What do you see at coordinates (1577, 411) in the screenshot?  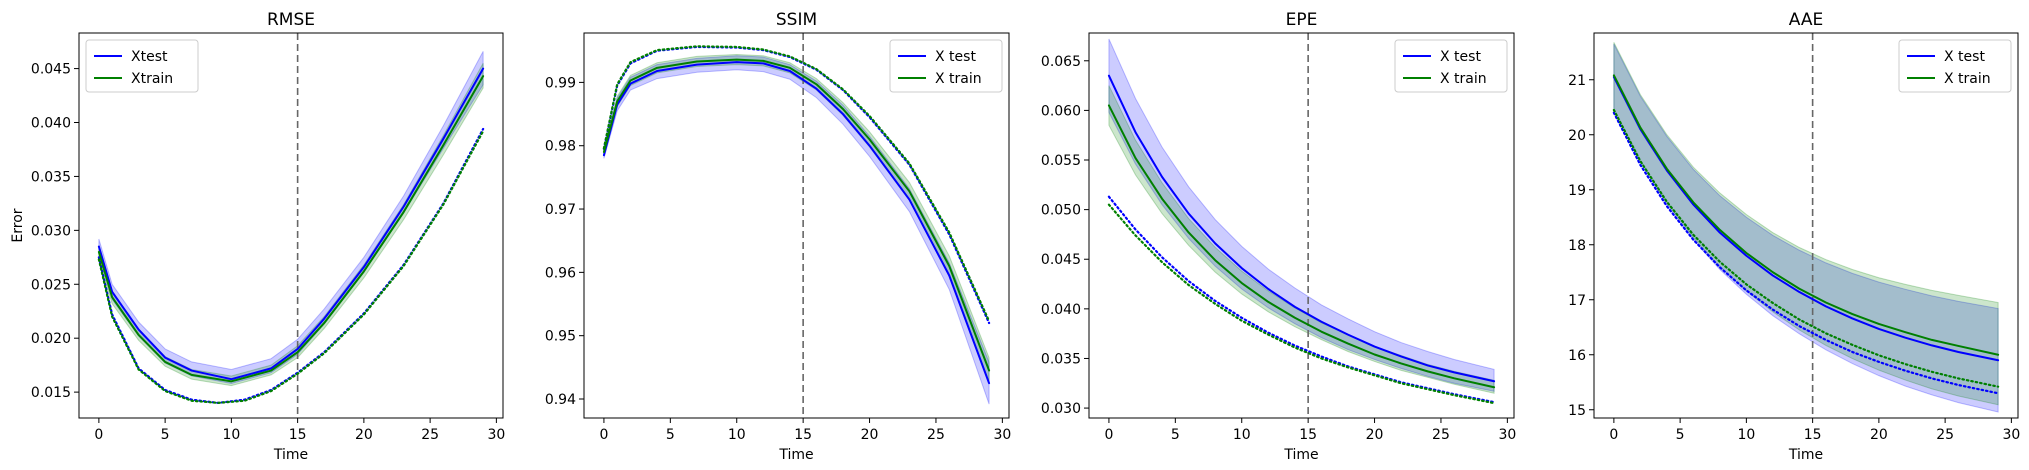 I see `y-tick-label: 15` at bounding box center [1577, 411].